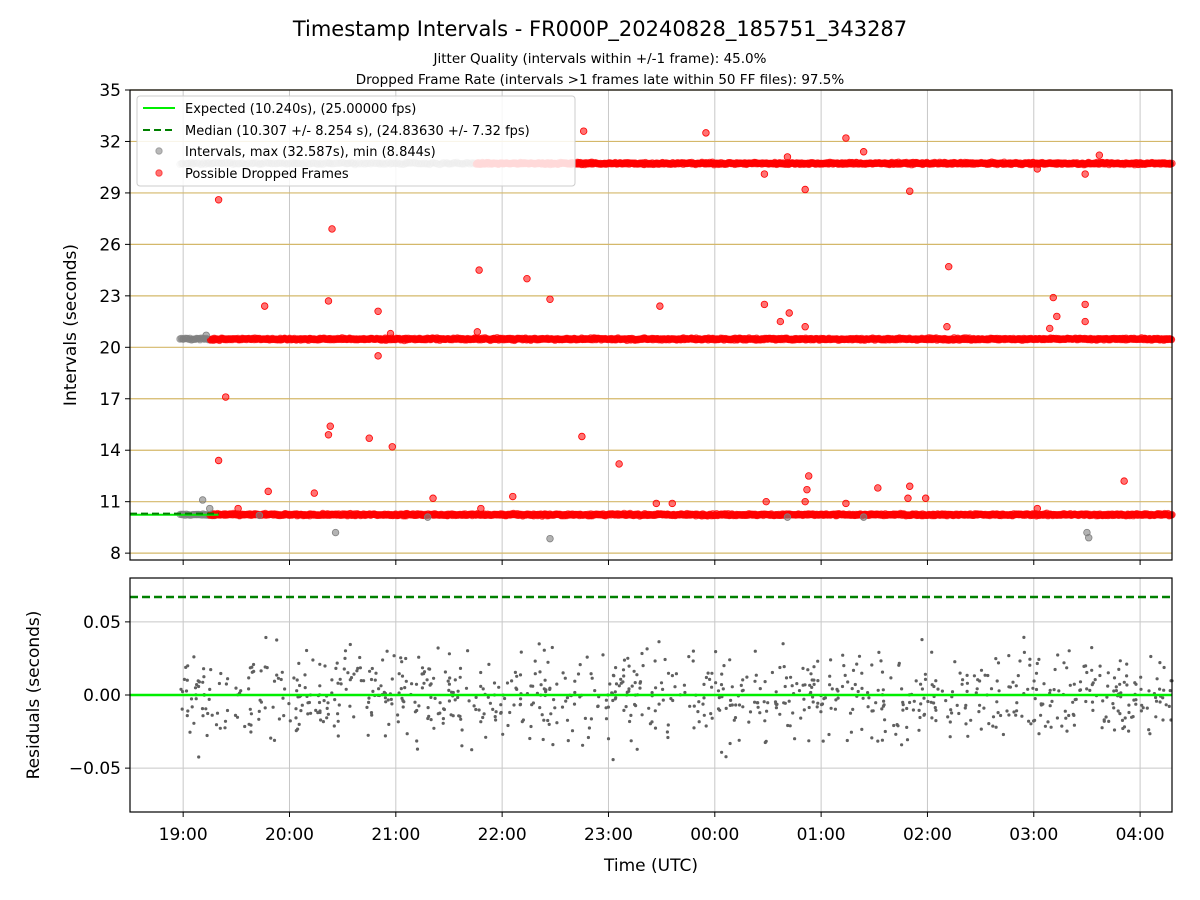  Describe the element at coordinates (34, 695) in the screenshot. I see `residuals-y-axis-label: Residuals (seconds)` at that location.